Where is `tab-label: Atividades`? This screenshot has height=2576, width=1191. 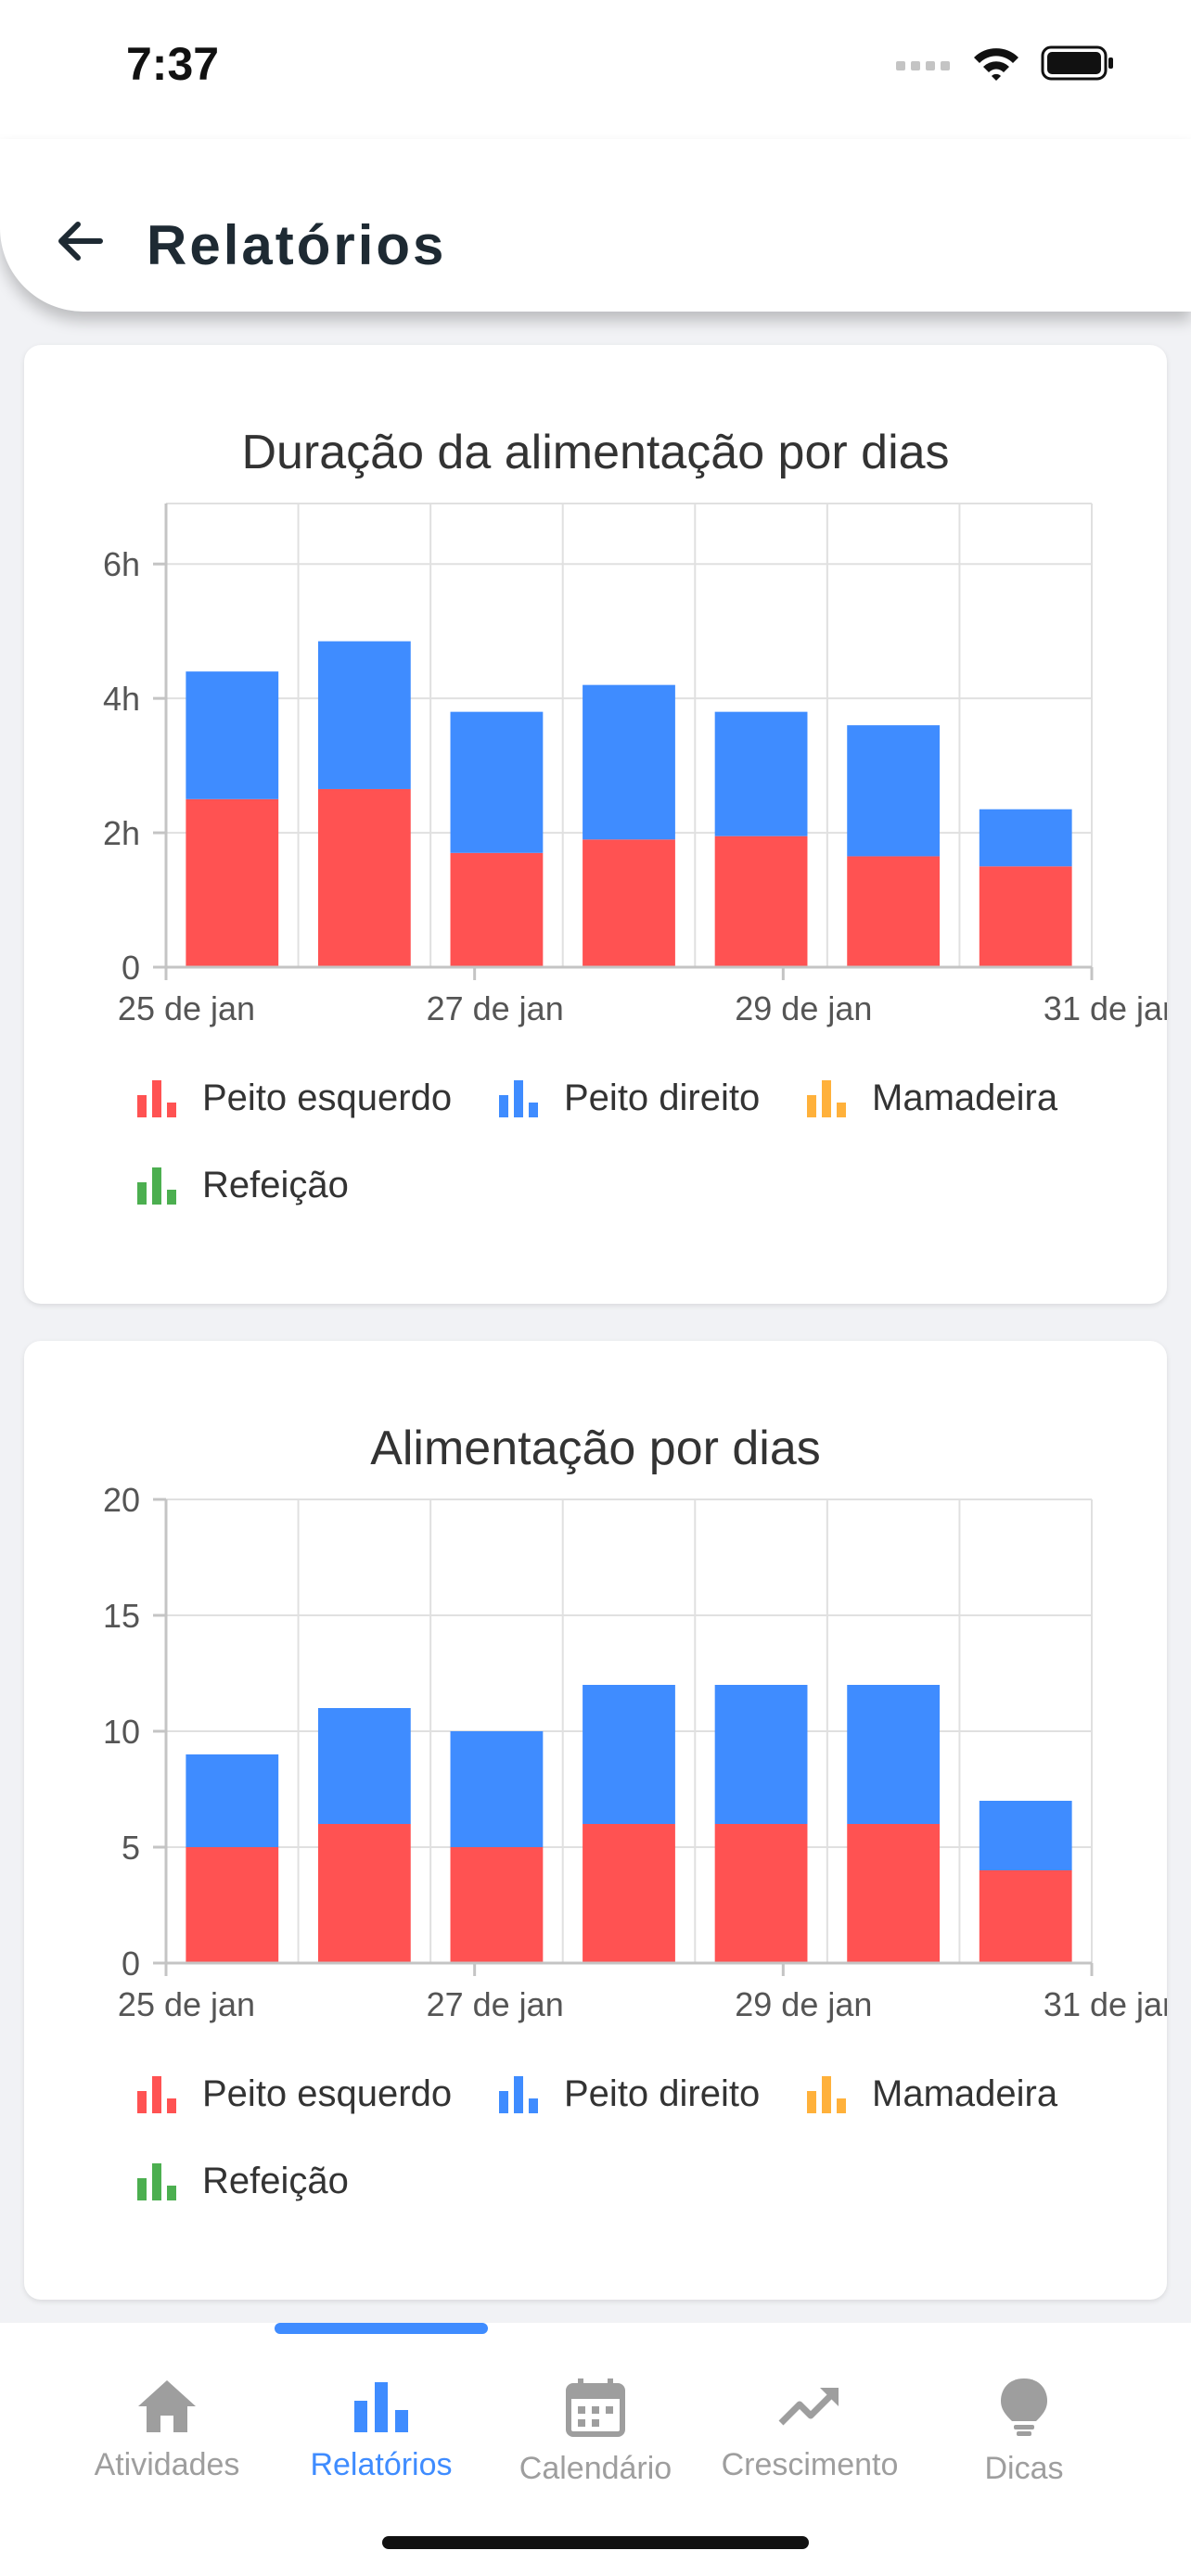
tab-label: Atividades is located at coordinates (167, 2464).